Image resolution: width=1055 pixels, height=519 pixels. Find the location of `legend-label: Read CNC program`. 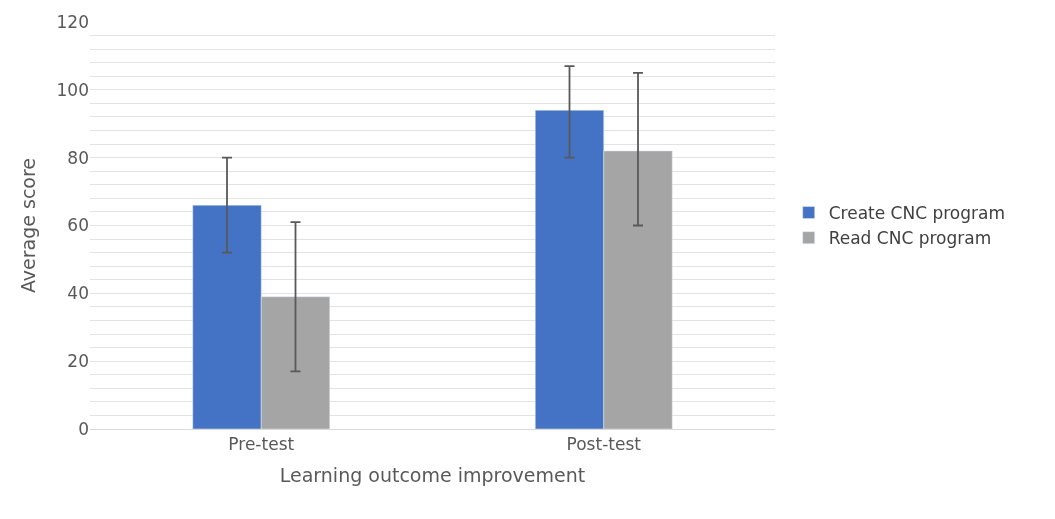

legend-label: Read CNC program is located at coordinates (910, 238).